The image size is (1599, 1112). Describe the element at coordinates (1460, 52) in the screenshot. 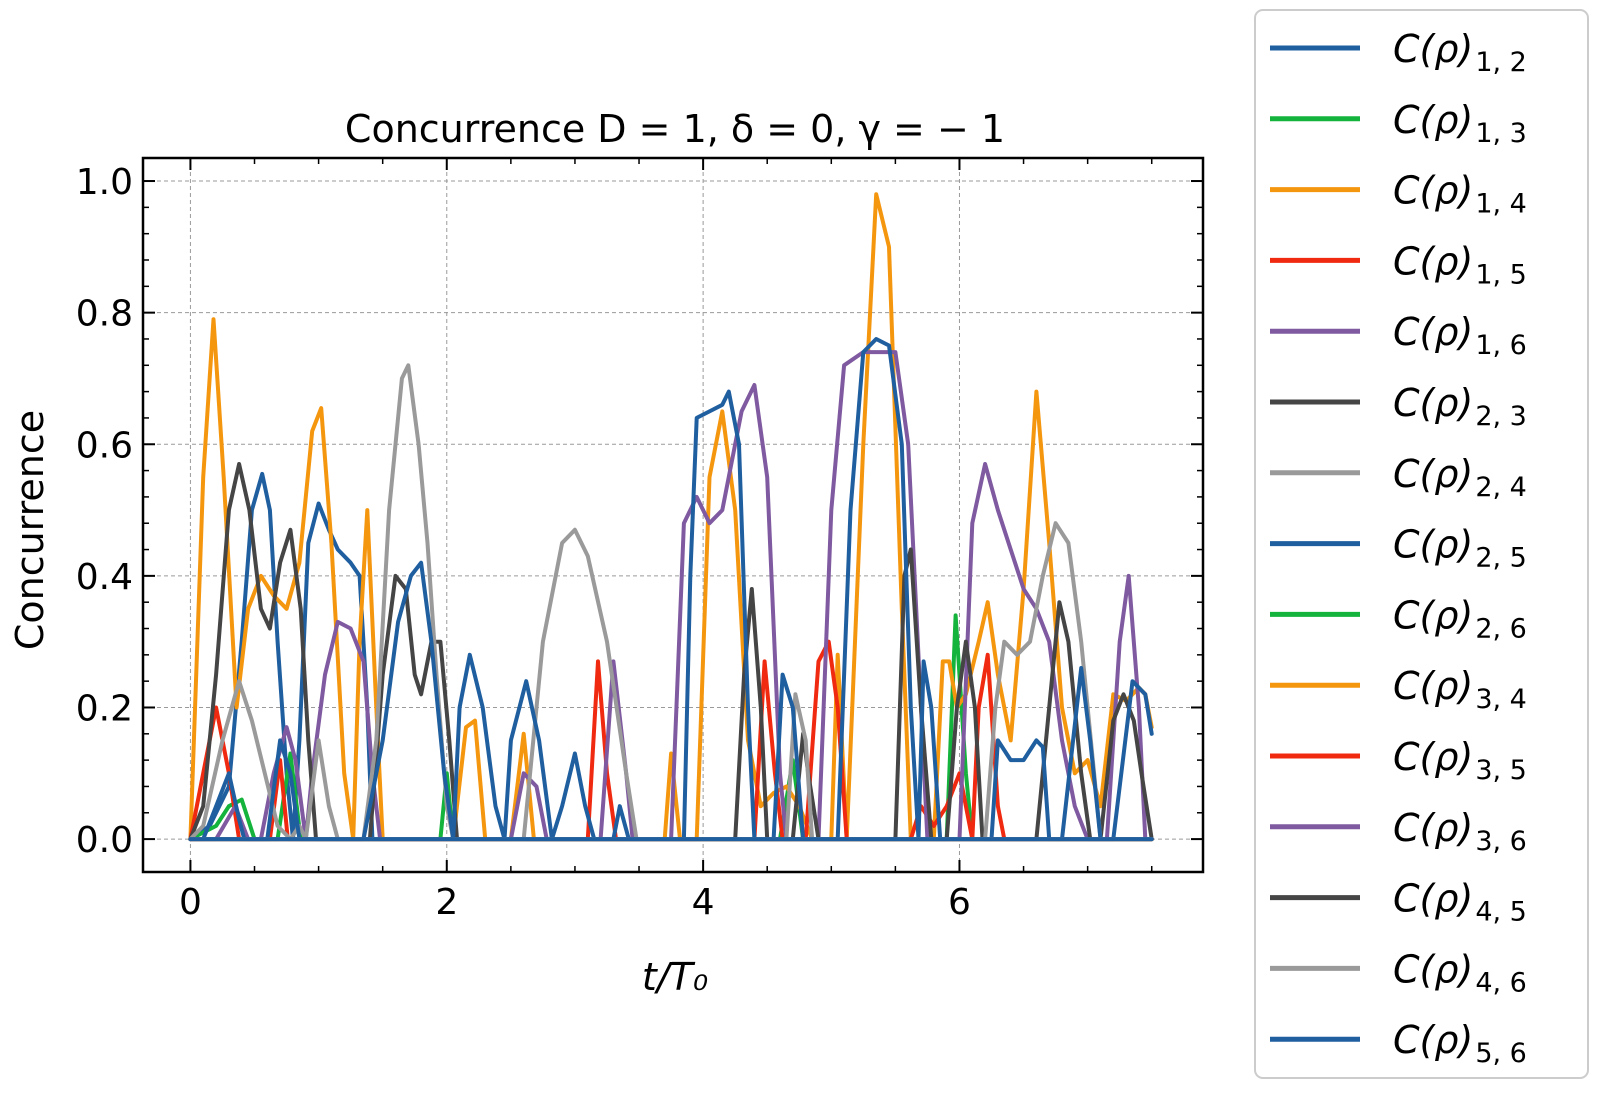

I see `legend-label: C(ρ)1, 2` at that location.